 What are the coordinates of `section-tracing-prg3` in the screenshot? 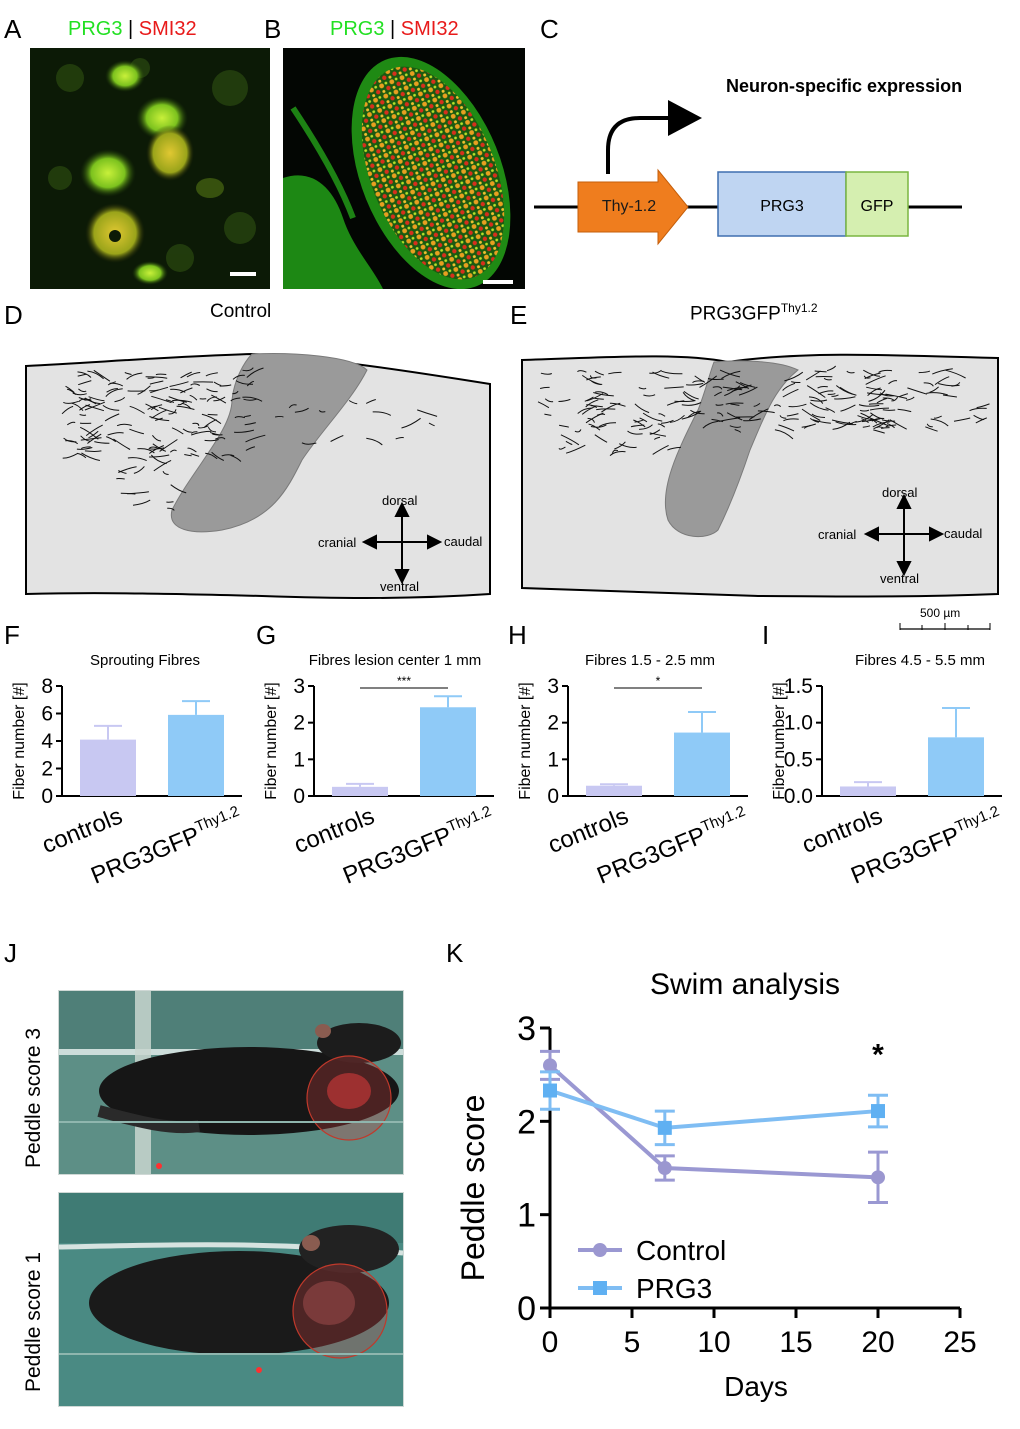 It's located at (760, 475).